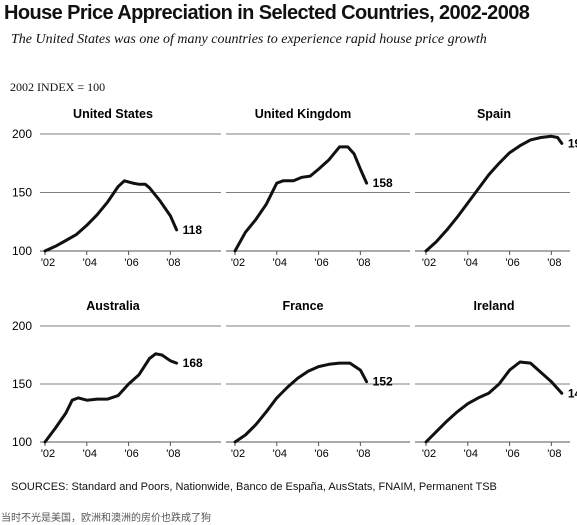 This screenshot has height=525, width=577. I want to click on panel-united-states: 100 150 200 '02 '04 '06 '08 United States 118, so click(116, 188).